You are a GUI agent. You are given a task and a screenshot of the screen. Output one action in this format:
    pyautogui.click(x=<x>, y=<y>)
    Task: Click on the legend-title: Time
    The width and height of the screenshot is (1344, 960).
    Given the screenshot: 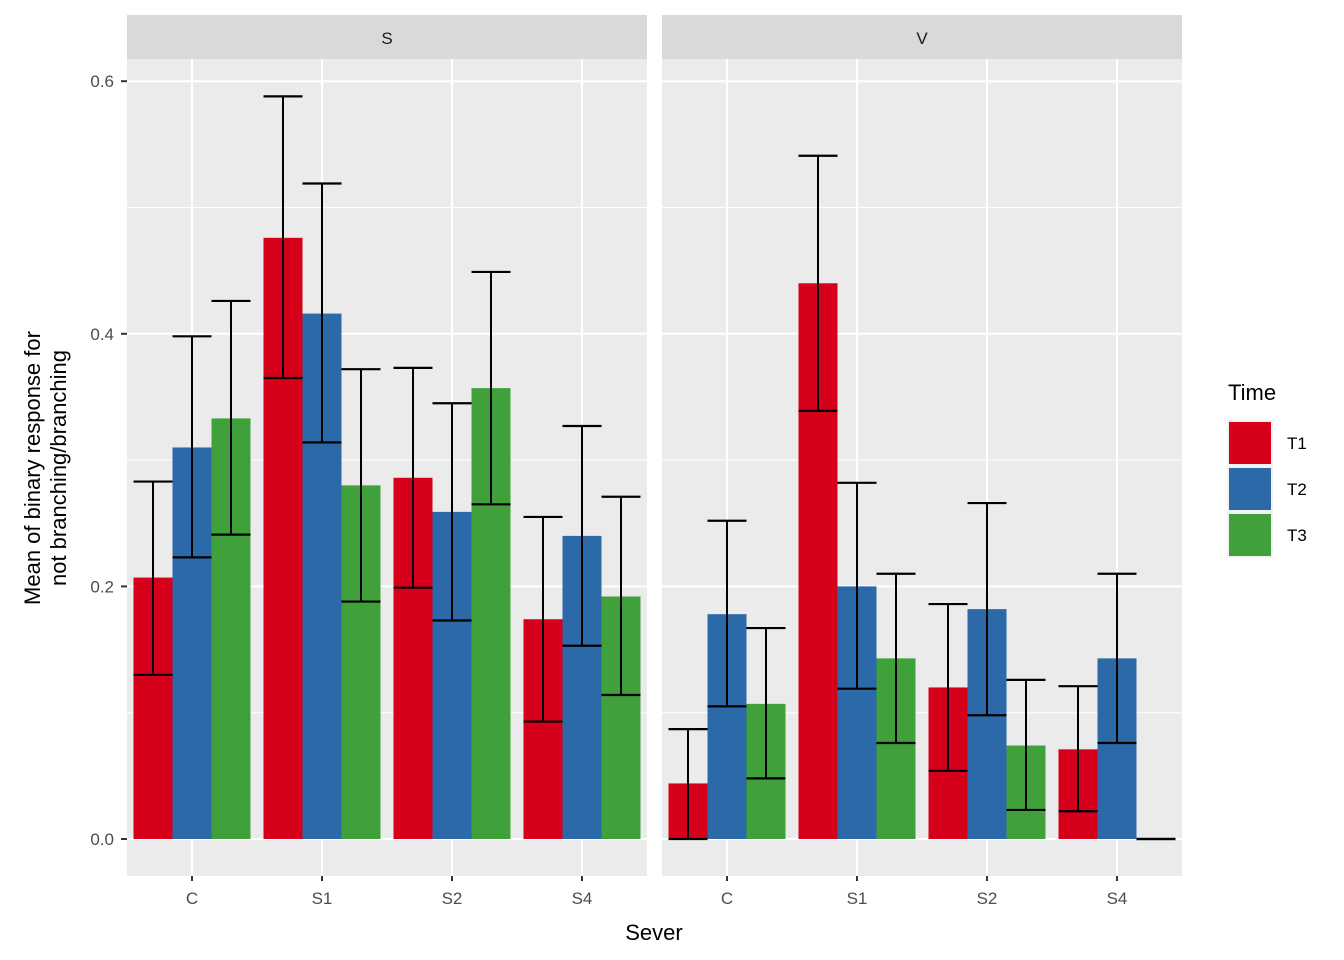 What is the action you would take?
    pyautogui.click(x=1252, y=392)
    